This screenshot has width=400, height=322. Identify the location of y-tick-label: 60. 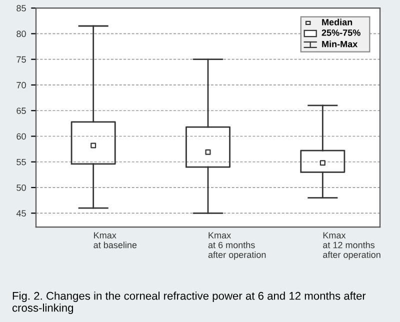
(21, 136).